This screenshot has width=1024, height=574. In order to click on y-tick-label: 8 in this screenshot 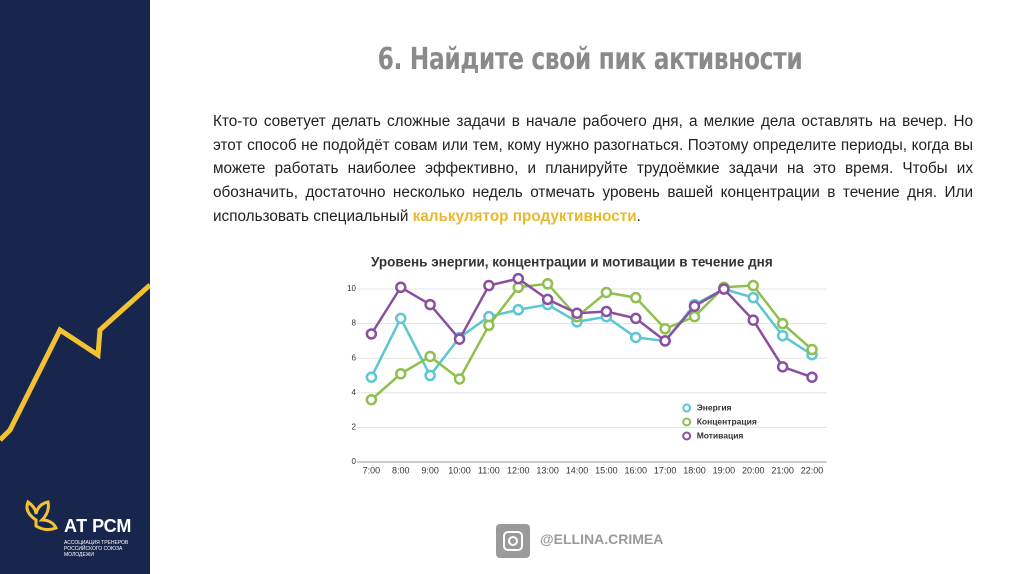, I will do `click(354, 323)`.